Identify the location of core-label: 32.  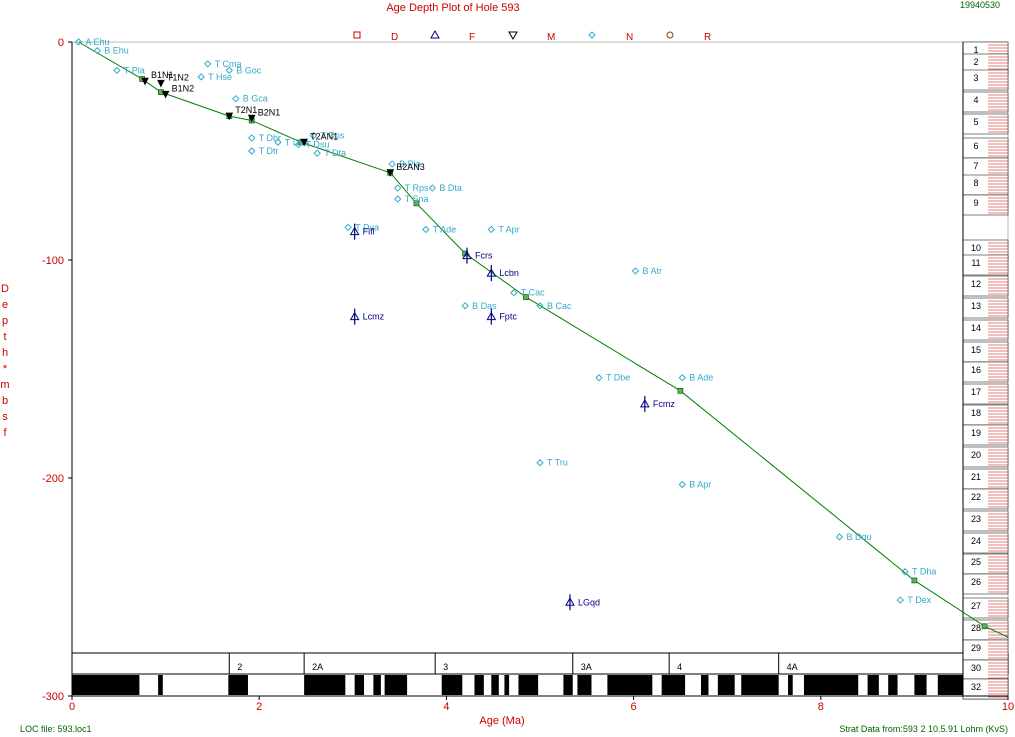
(976, 687).